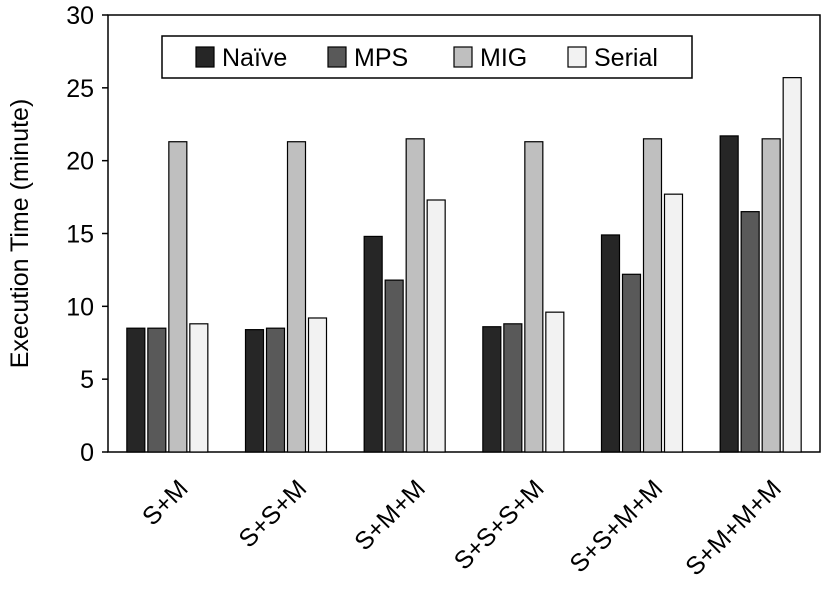 The image size is (831, 598). What do you see at coordinates (616, 526) in the screenshot?
I see `x-category-label: S+S+M+M` at bounding box center [616, 526].